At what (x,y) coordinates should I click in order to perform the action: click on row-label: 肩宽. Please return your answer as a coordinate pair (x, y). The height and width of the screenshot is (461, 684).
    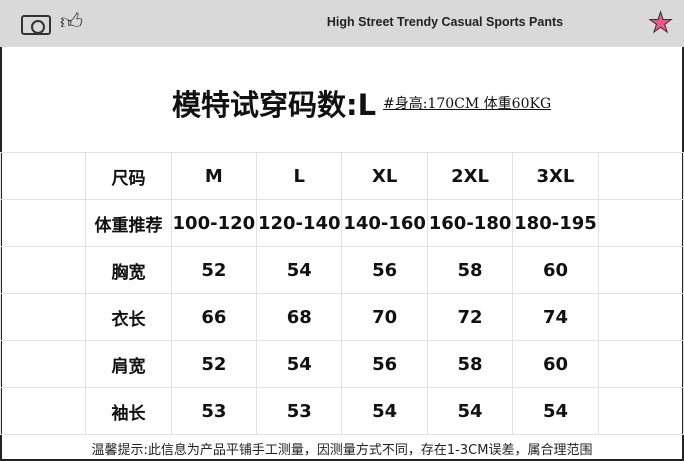
    Looking at the image, I should click on (128, 364).